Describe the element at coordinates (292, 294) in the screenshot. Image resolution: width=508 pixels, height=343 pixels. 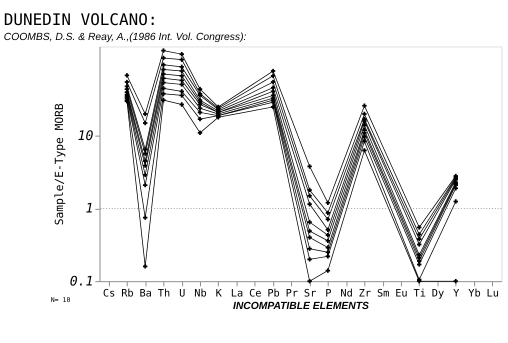
I see `x-tick-label: Pr` at that location.